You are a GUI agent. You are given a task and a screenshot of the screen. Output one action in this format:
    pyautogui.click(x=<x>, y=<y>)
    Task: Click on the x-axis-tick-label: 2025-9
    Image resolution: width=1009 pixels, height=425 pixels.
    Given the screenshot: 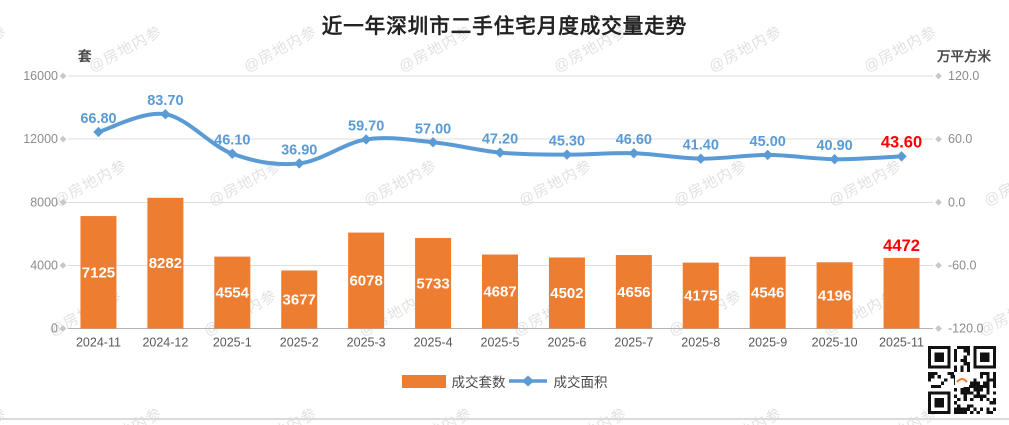 What is the action you would take?
    pyautogui.click(x=767, y=343)
    